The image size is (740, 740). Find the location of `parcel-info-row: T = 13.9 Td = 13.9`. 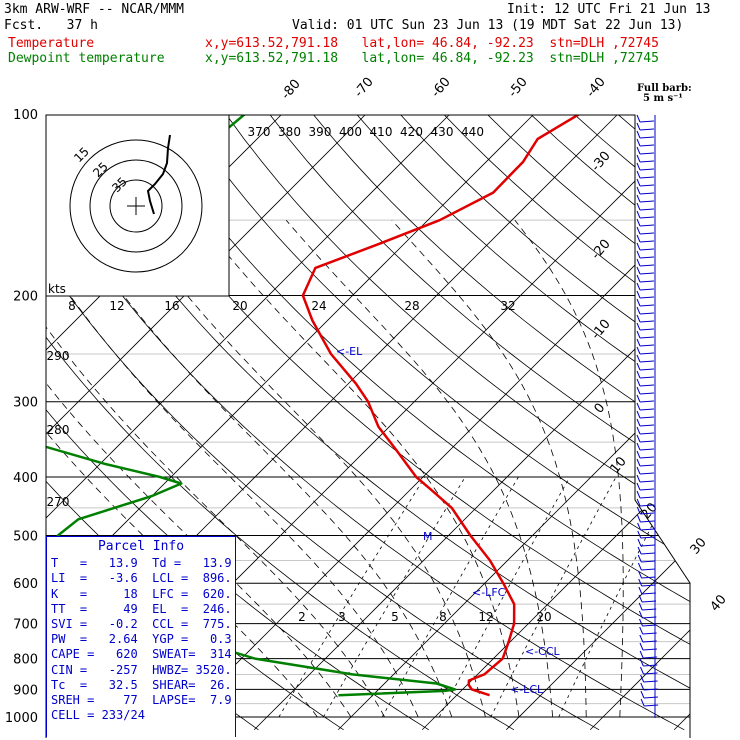

parcel-info-row: T = 13.9 Td = 13.9 is located at coordinates (141, 563).